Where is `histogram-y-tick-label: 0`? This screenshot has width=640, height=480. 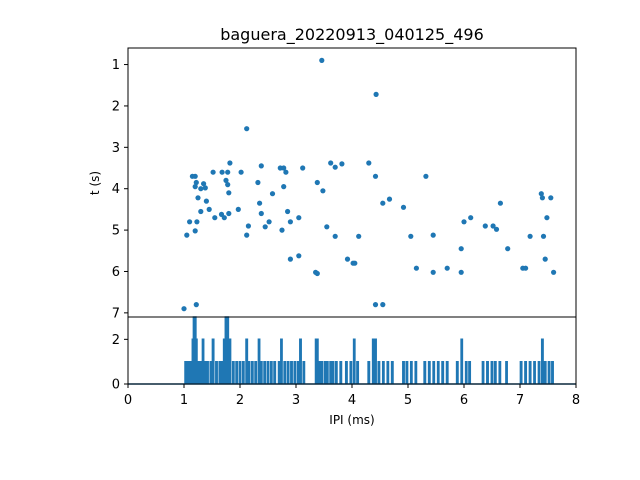
histogram-y-tick-label: 0 is located at coordinates (116, 385).